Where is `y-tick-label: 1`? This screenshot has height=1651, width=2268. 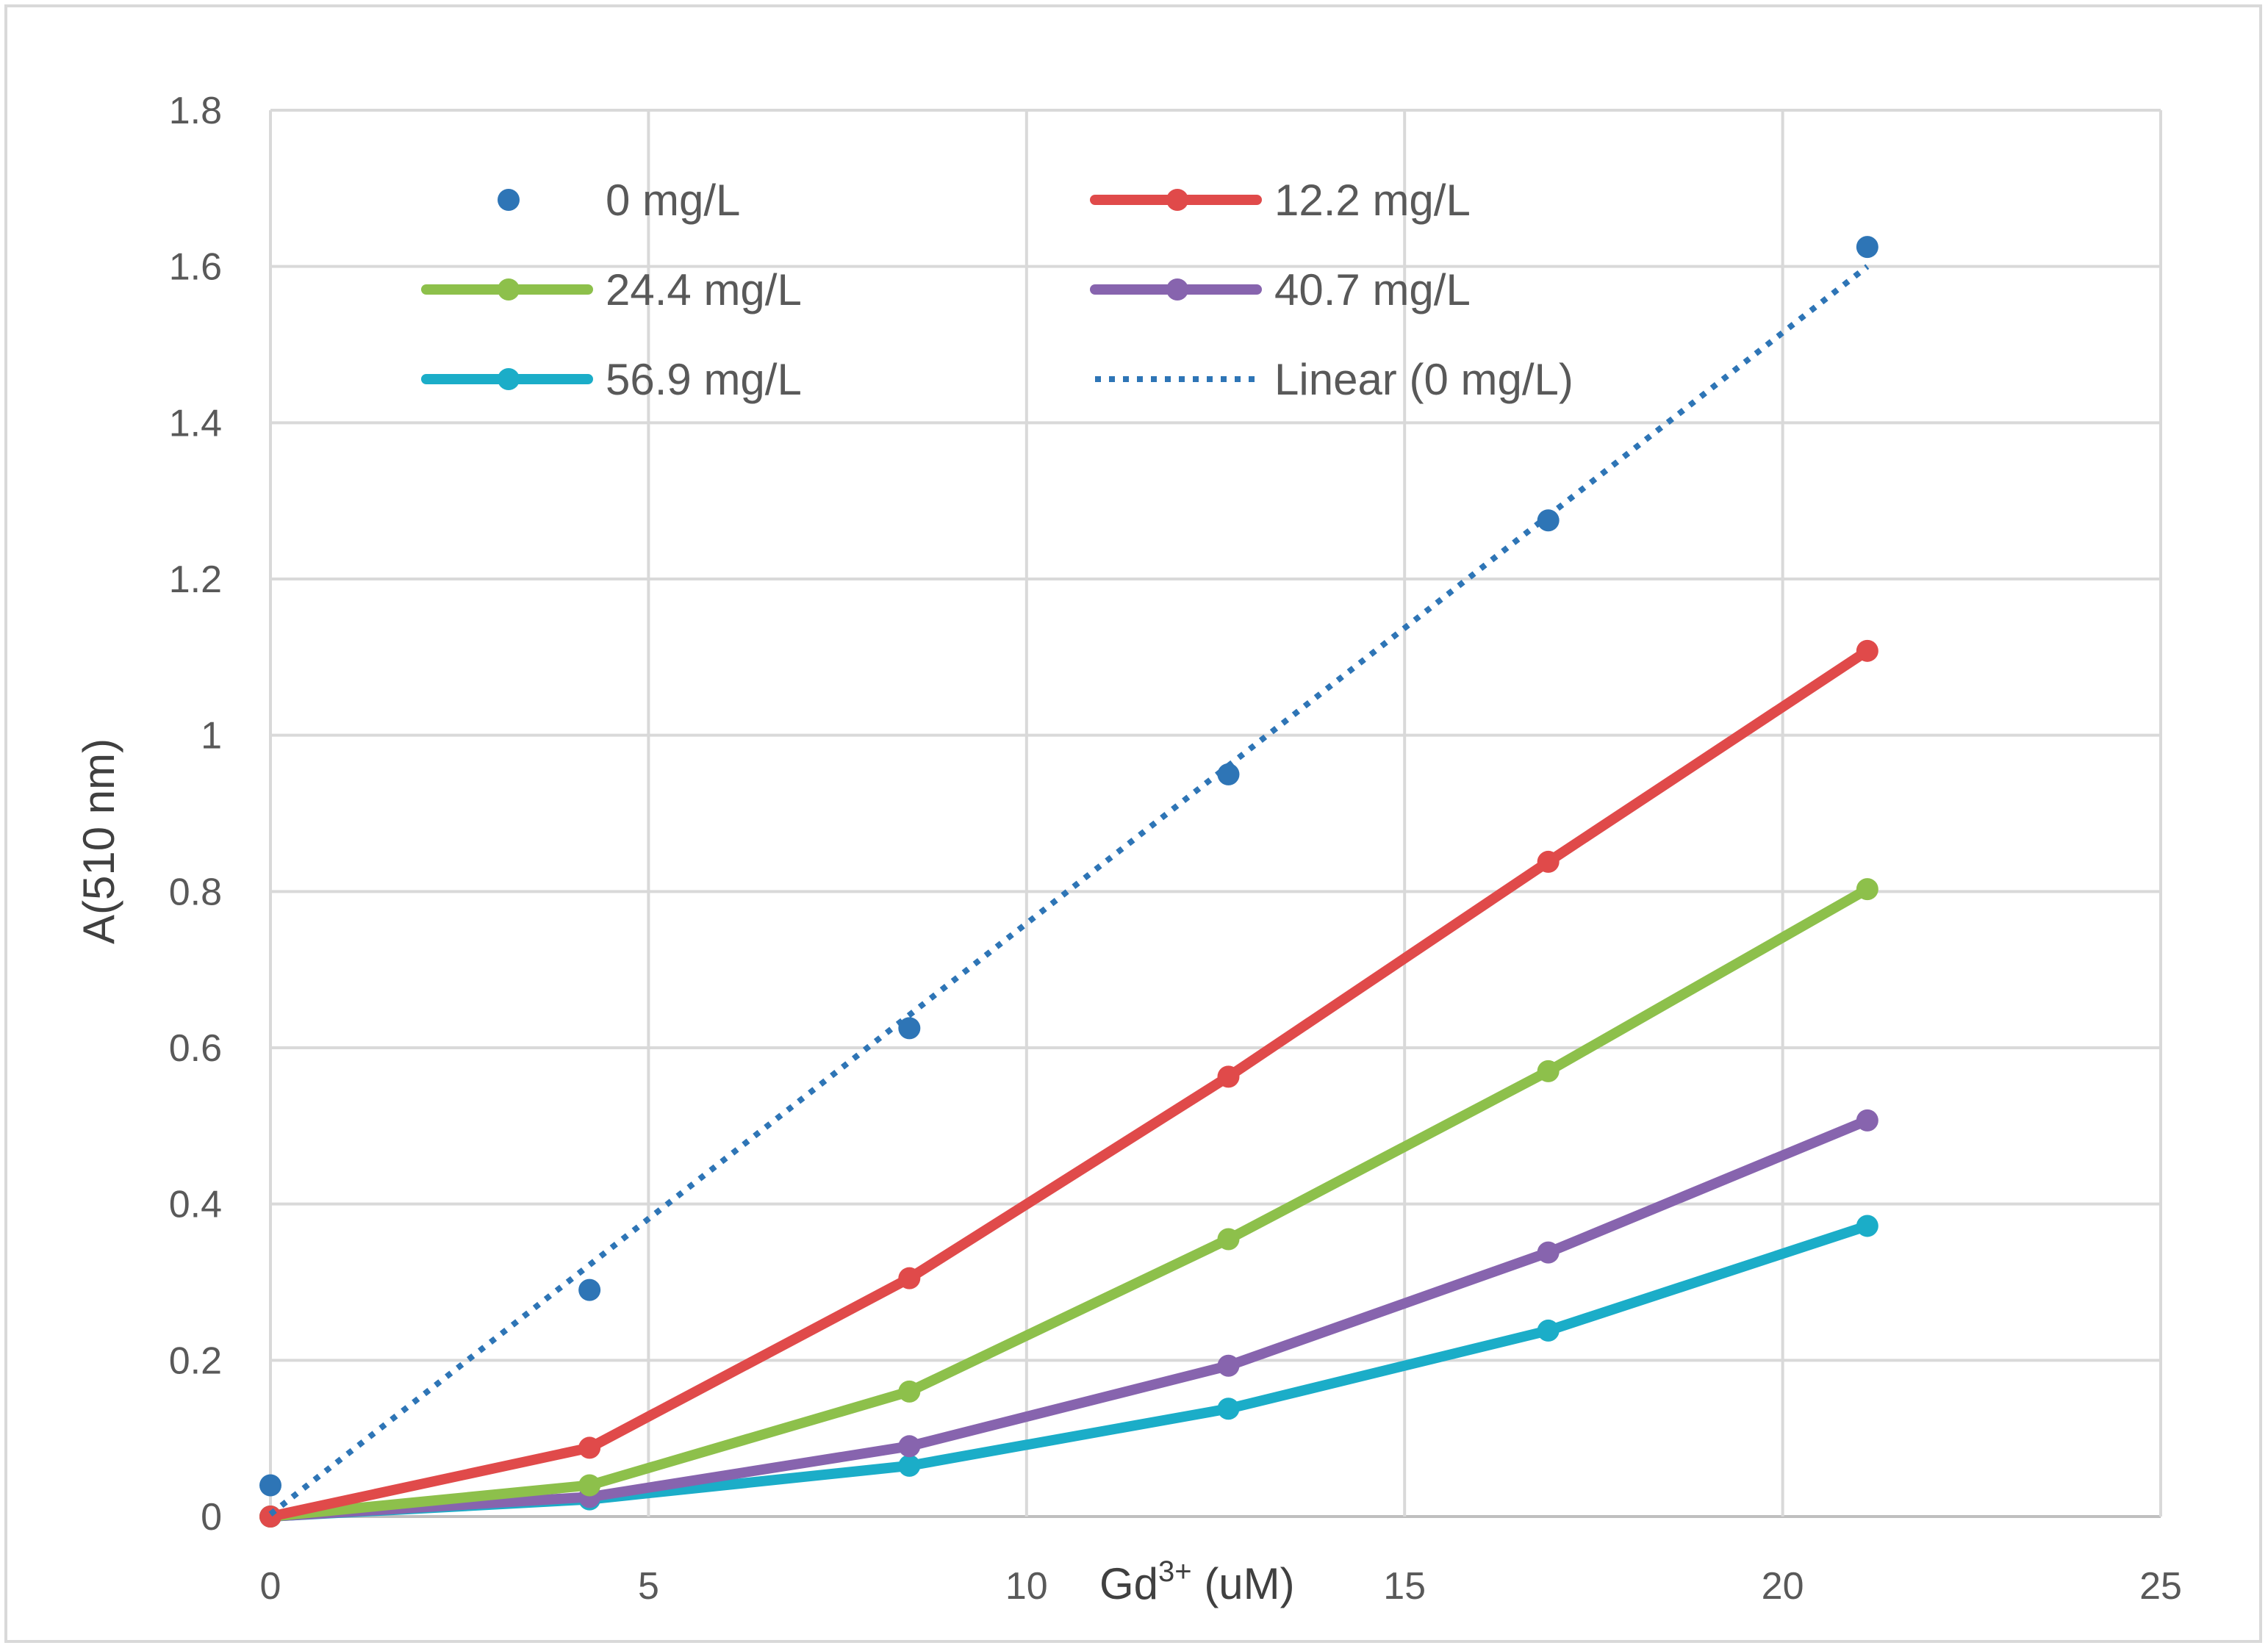
y-tick-label: 1 is located at coordinates (211, 736).